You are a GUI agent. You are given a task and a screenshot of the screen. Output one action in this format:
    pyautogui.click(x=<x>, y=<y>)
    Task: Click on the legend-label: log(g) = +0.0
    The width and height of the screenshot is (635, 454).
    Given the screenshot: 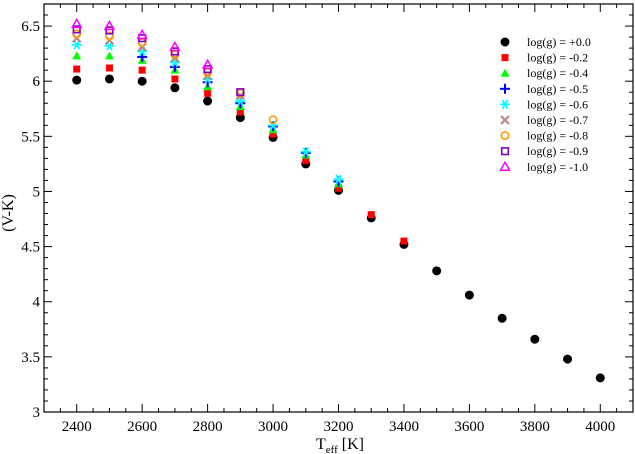 What is the action you would take?
    pyautogui.click(x=559, y=42)
    